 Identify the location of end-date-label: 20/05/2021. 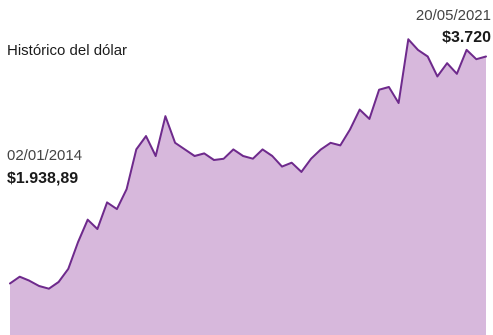
(453, 15).